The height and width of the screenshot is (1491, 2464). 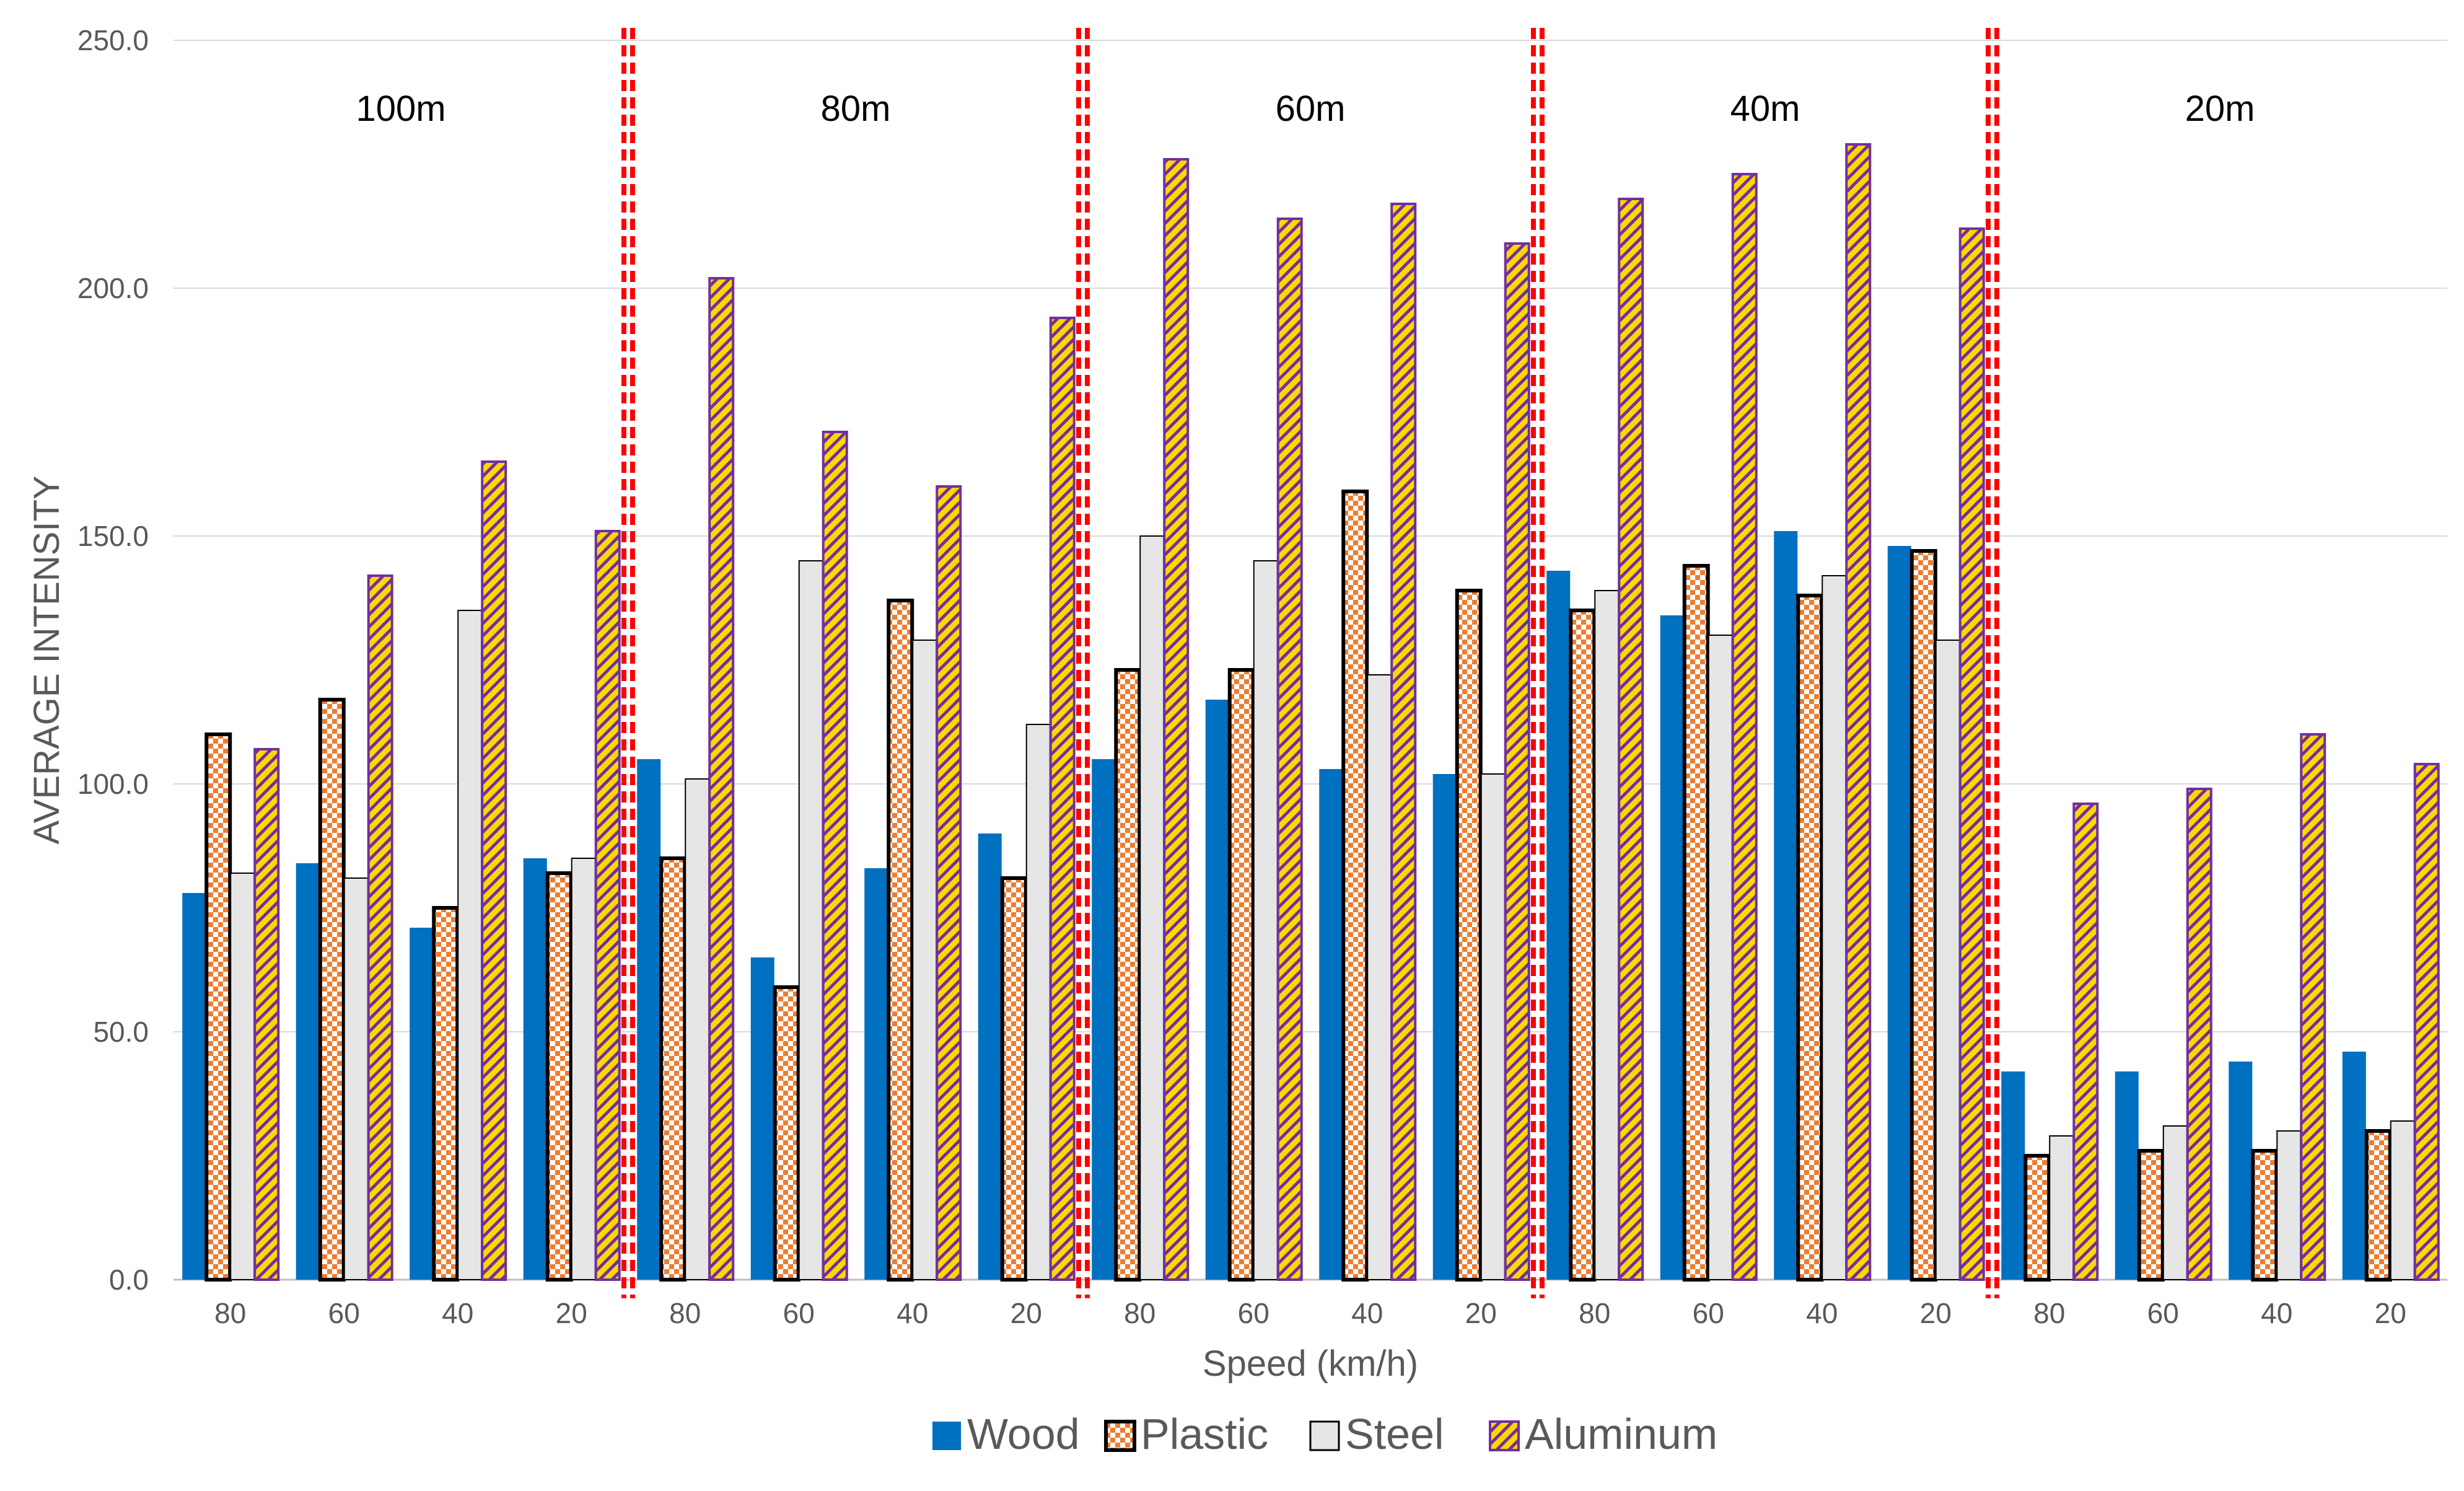 What do you see at coordinates (1310, 1313) in the screenshot?
I see `x-axis-ticks: 80 60 40 20 80 60 40 20 80 60 40 20 80 60 40 20 80 60 40 20` at bounding box center [1310, 1313].